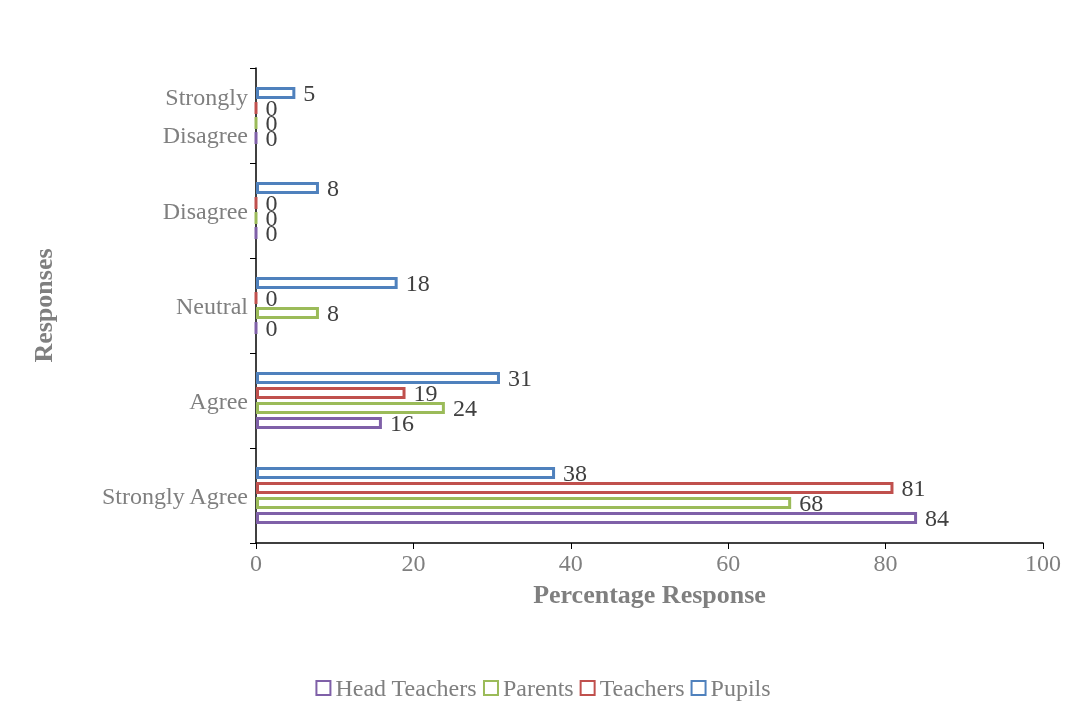 Image resolution: width=1089 pixels, height=725 pixels. Describe the element at coordinates (406, 688) in the screenshot. I see `legend-label: Head Teachers` at that location.